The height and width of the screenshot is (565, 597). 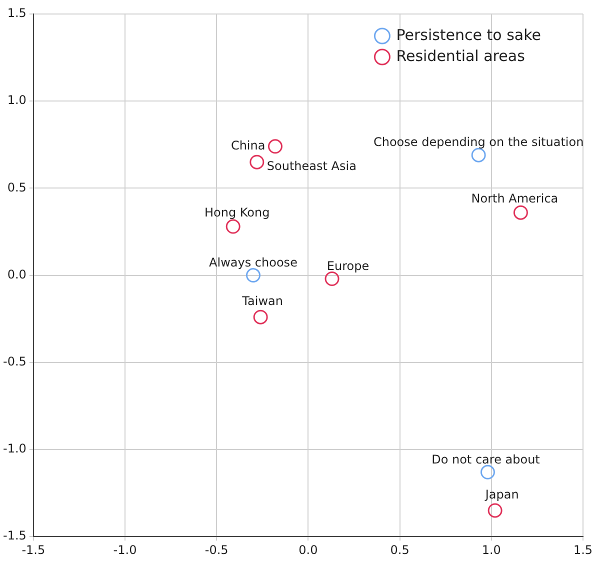 What do you see at coordinates (16, 100) in the screenshot?
I see `y-tick-label: 1.0` at bounding box center [16, 100].